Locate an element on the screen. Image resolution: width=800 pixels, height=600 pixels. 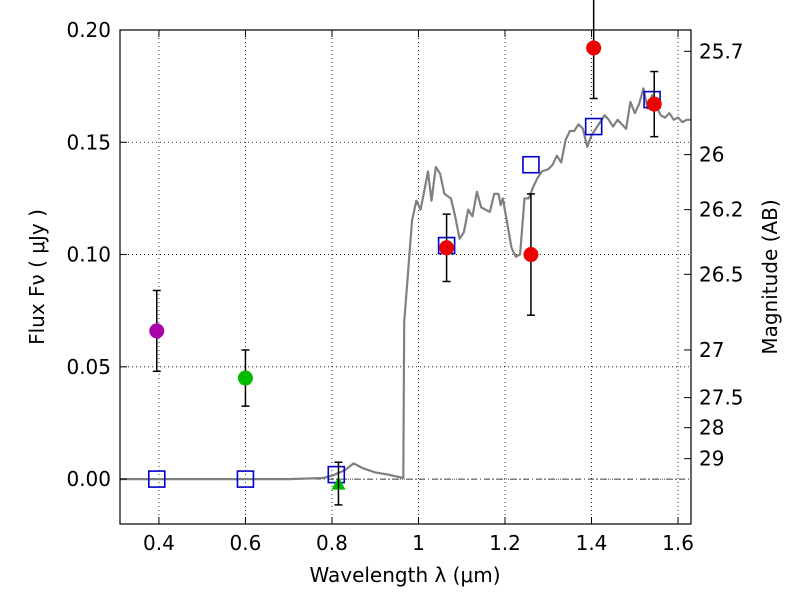
x-tick-label: 0.8 is located at coordinates (332, 543).